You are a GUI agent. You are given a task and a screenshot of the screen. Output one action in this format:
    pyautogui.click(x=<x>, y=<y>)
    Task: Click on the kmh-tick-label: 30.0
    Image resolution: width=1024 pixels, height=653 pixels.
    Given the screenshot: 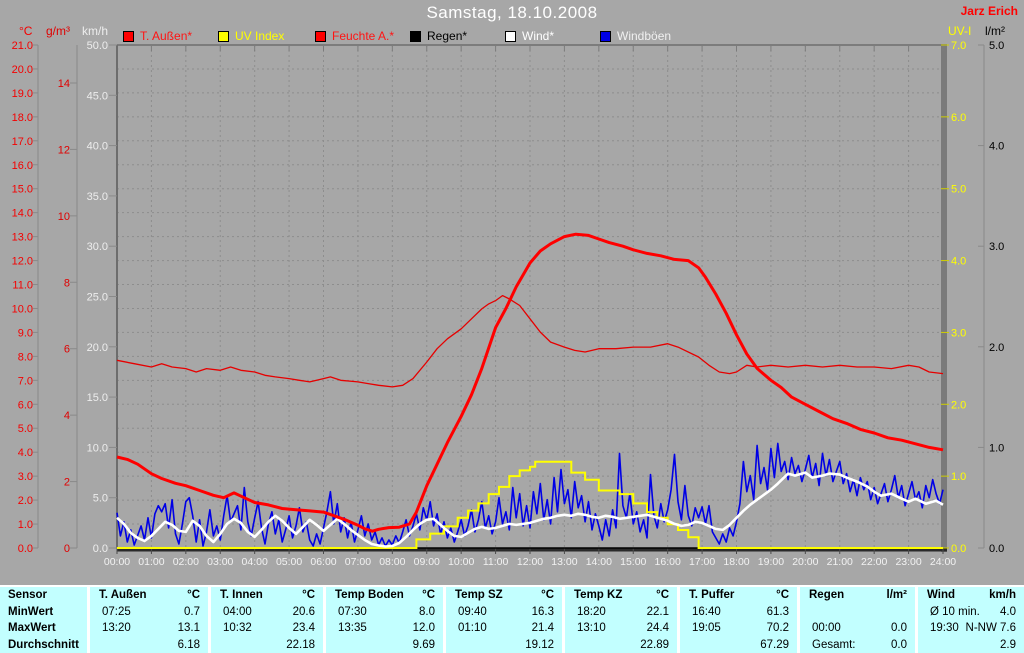 What is the action you would take?
    pyautogui.click(x=97, y=247)
    